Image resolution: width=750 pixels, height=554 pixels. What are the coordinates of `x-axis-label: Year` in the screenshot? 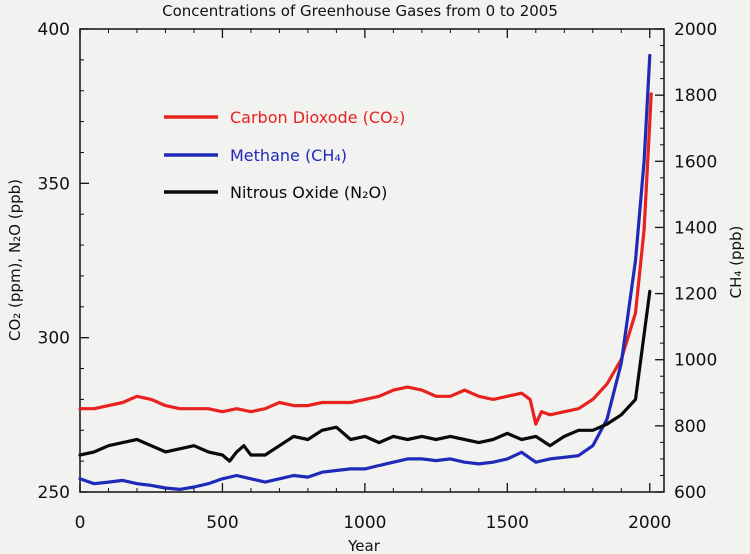 It's located at (364, 545).